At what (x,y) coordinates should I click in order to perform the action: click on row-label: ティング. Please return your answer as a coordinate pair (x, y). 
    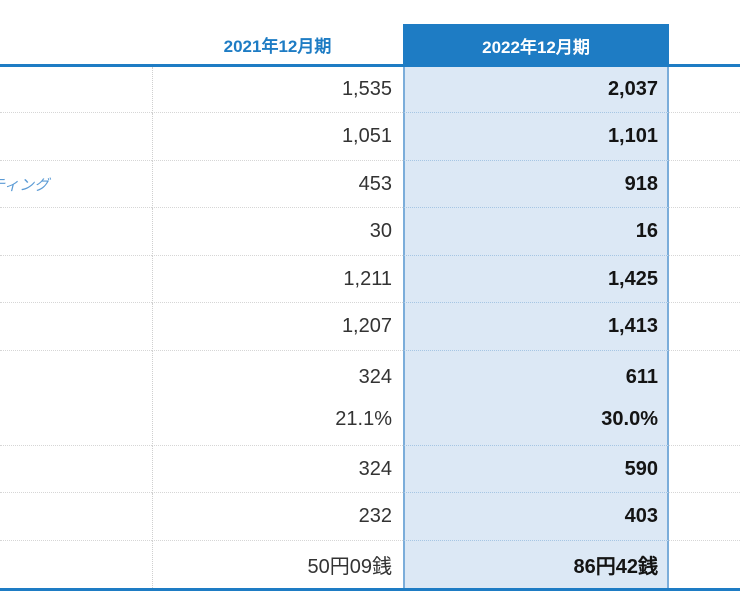
    Looking at the image, I should click on (25, 185).